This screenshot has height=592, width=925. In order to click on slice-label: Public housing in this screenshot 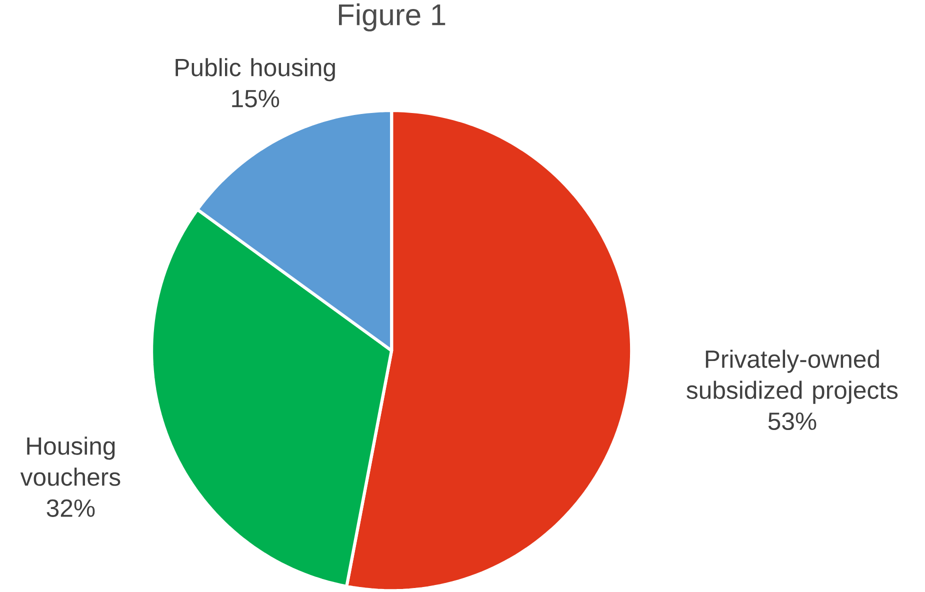, I will do `click(255, 70)`.